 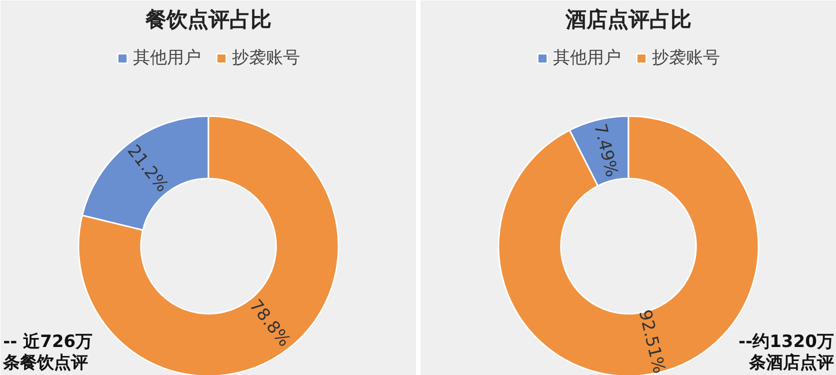 What do you see at coordinates (651, 341) in the screenshot?
I see `data-label: 92.51%` at bounding box center [651, 341].